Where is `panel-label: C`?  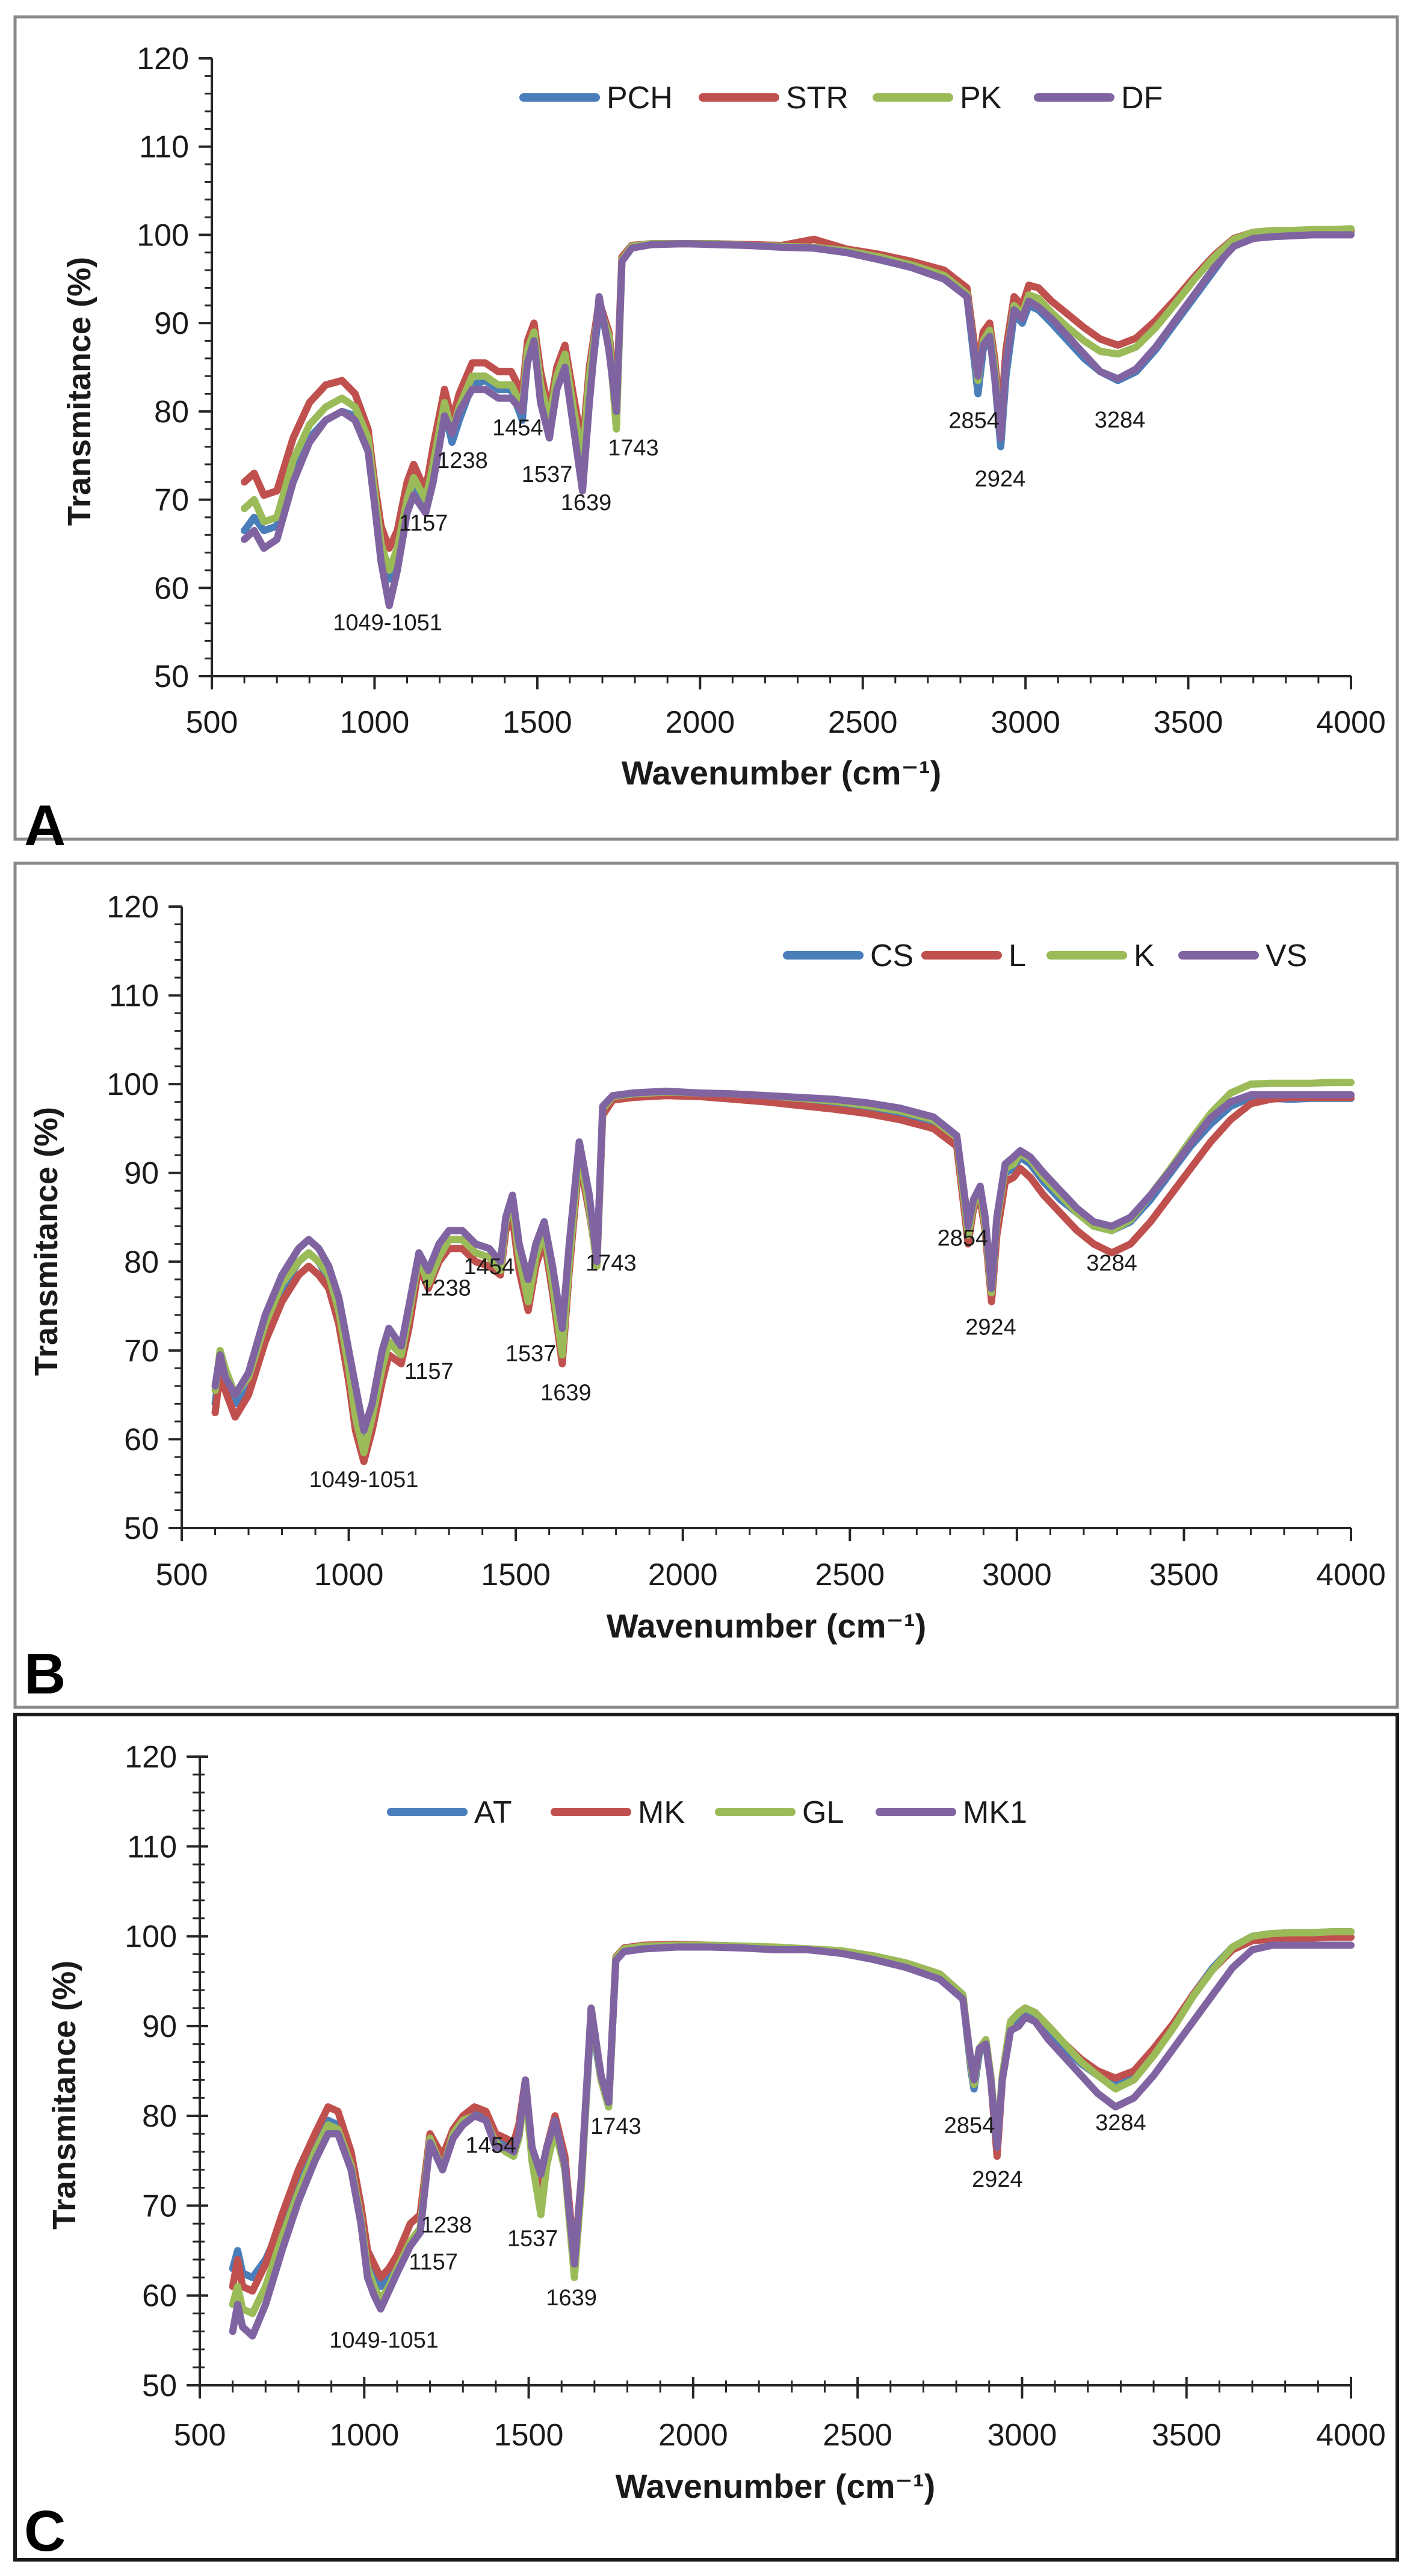
panel-label: C is located at coordinates (45, 2531).